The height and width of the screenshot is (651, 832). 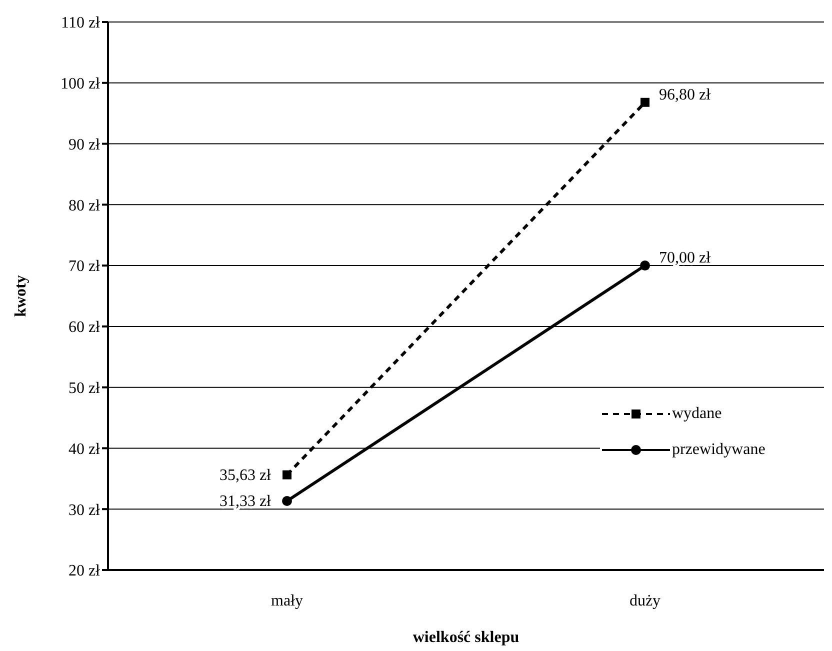 What do you see at coordinates (84, 449) in the screenshot?
I see `y-tick-label: 40 zł` at bounding box center [84, 449].